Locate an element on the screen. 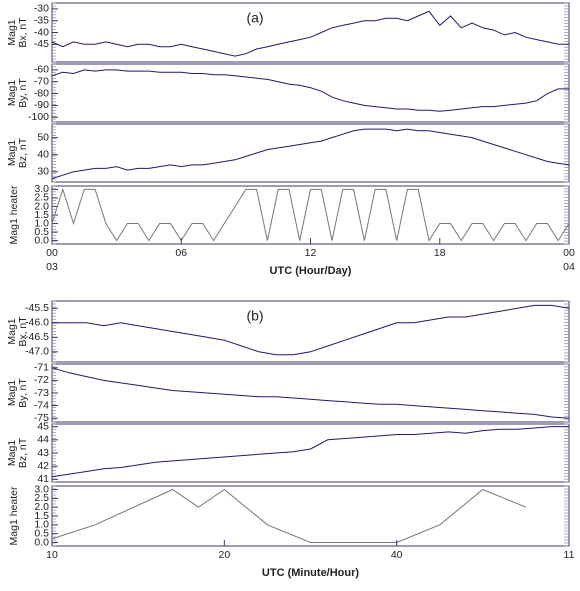 The image size is (580, 591). panel-annotation: (b) is located at coordinates (254, 316).